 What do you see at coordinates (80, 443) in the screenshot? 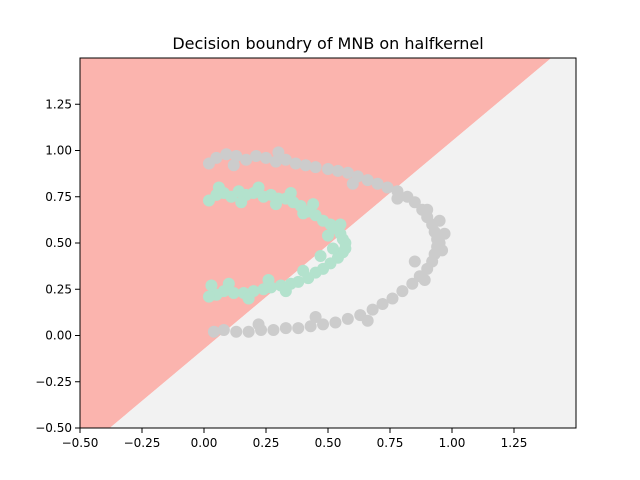
I see `x-tick-label: −0.50` at bounding box center [80, 443].